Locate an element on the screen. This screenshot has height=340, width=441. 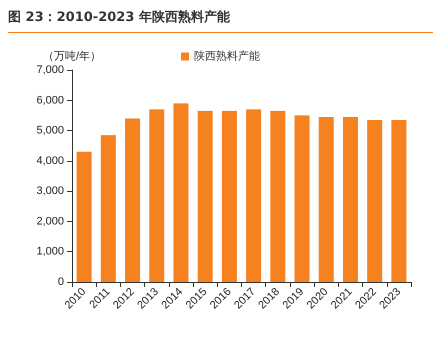
y-tick-label: 3,000 is located at coordinates (50, 191).